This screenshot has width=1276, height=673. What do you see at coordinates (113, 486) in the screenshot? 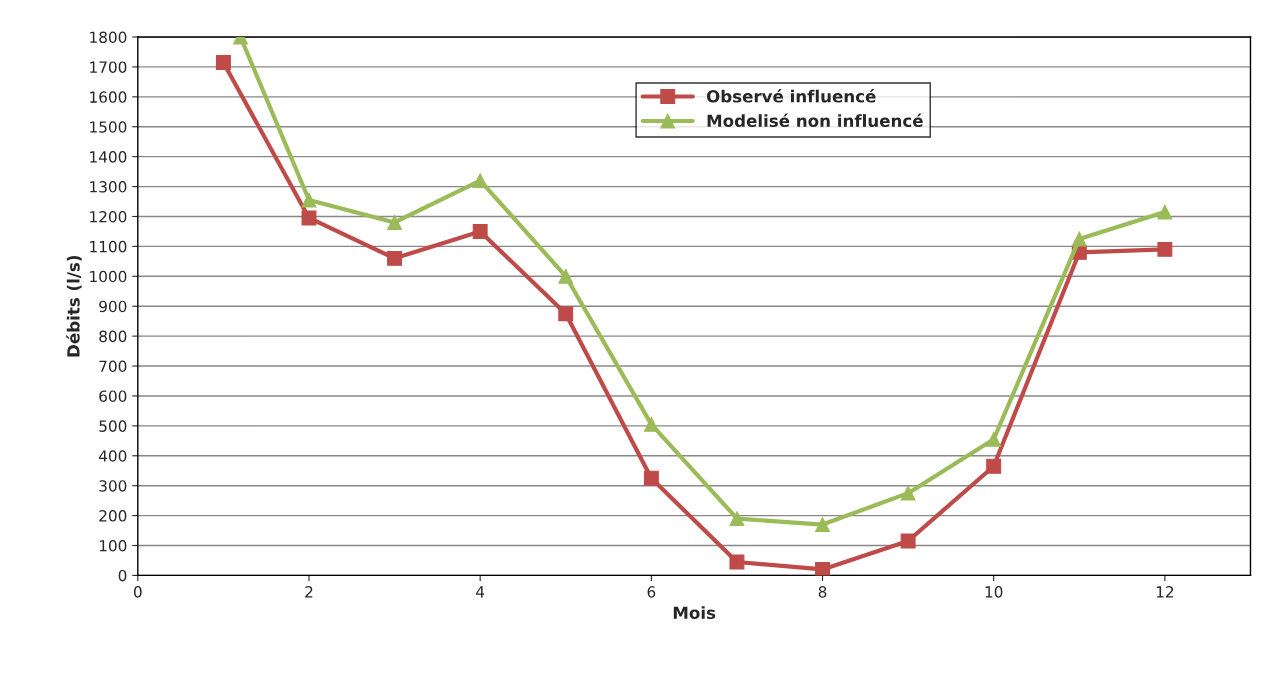
I see `y-tick-label: 300` at bounding box center [113, 486].